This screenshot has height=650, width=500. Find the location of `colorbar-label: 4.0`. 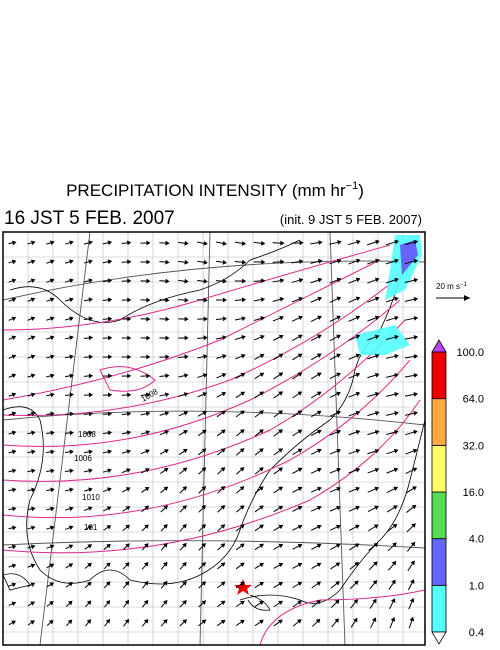

colorbar-label: 4.0 is located at coordinates (476, 540).